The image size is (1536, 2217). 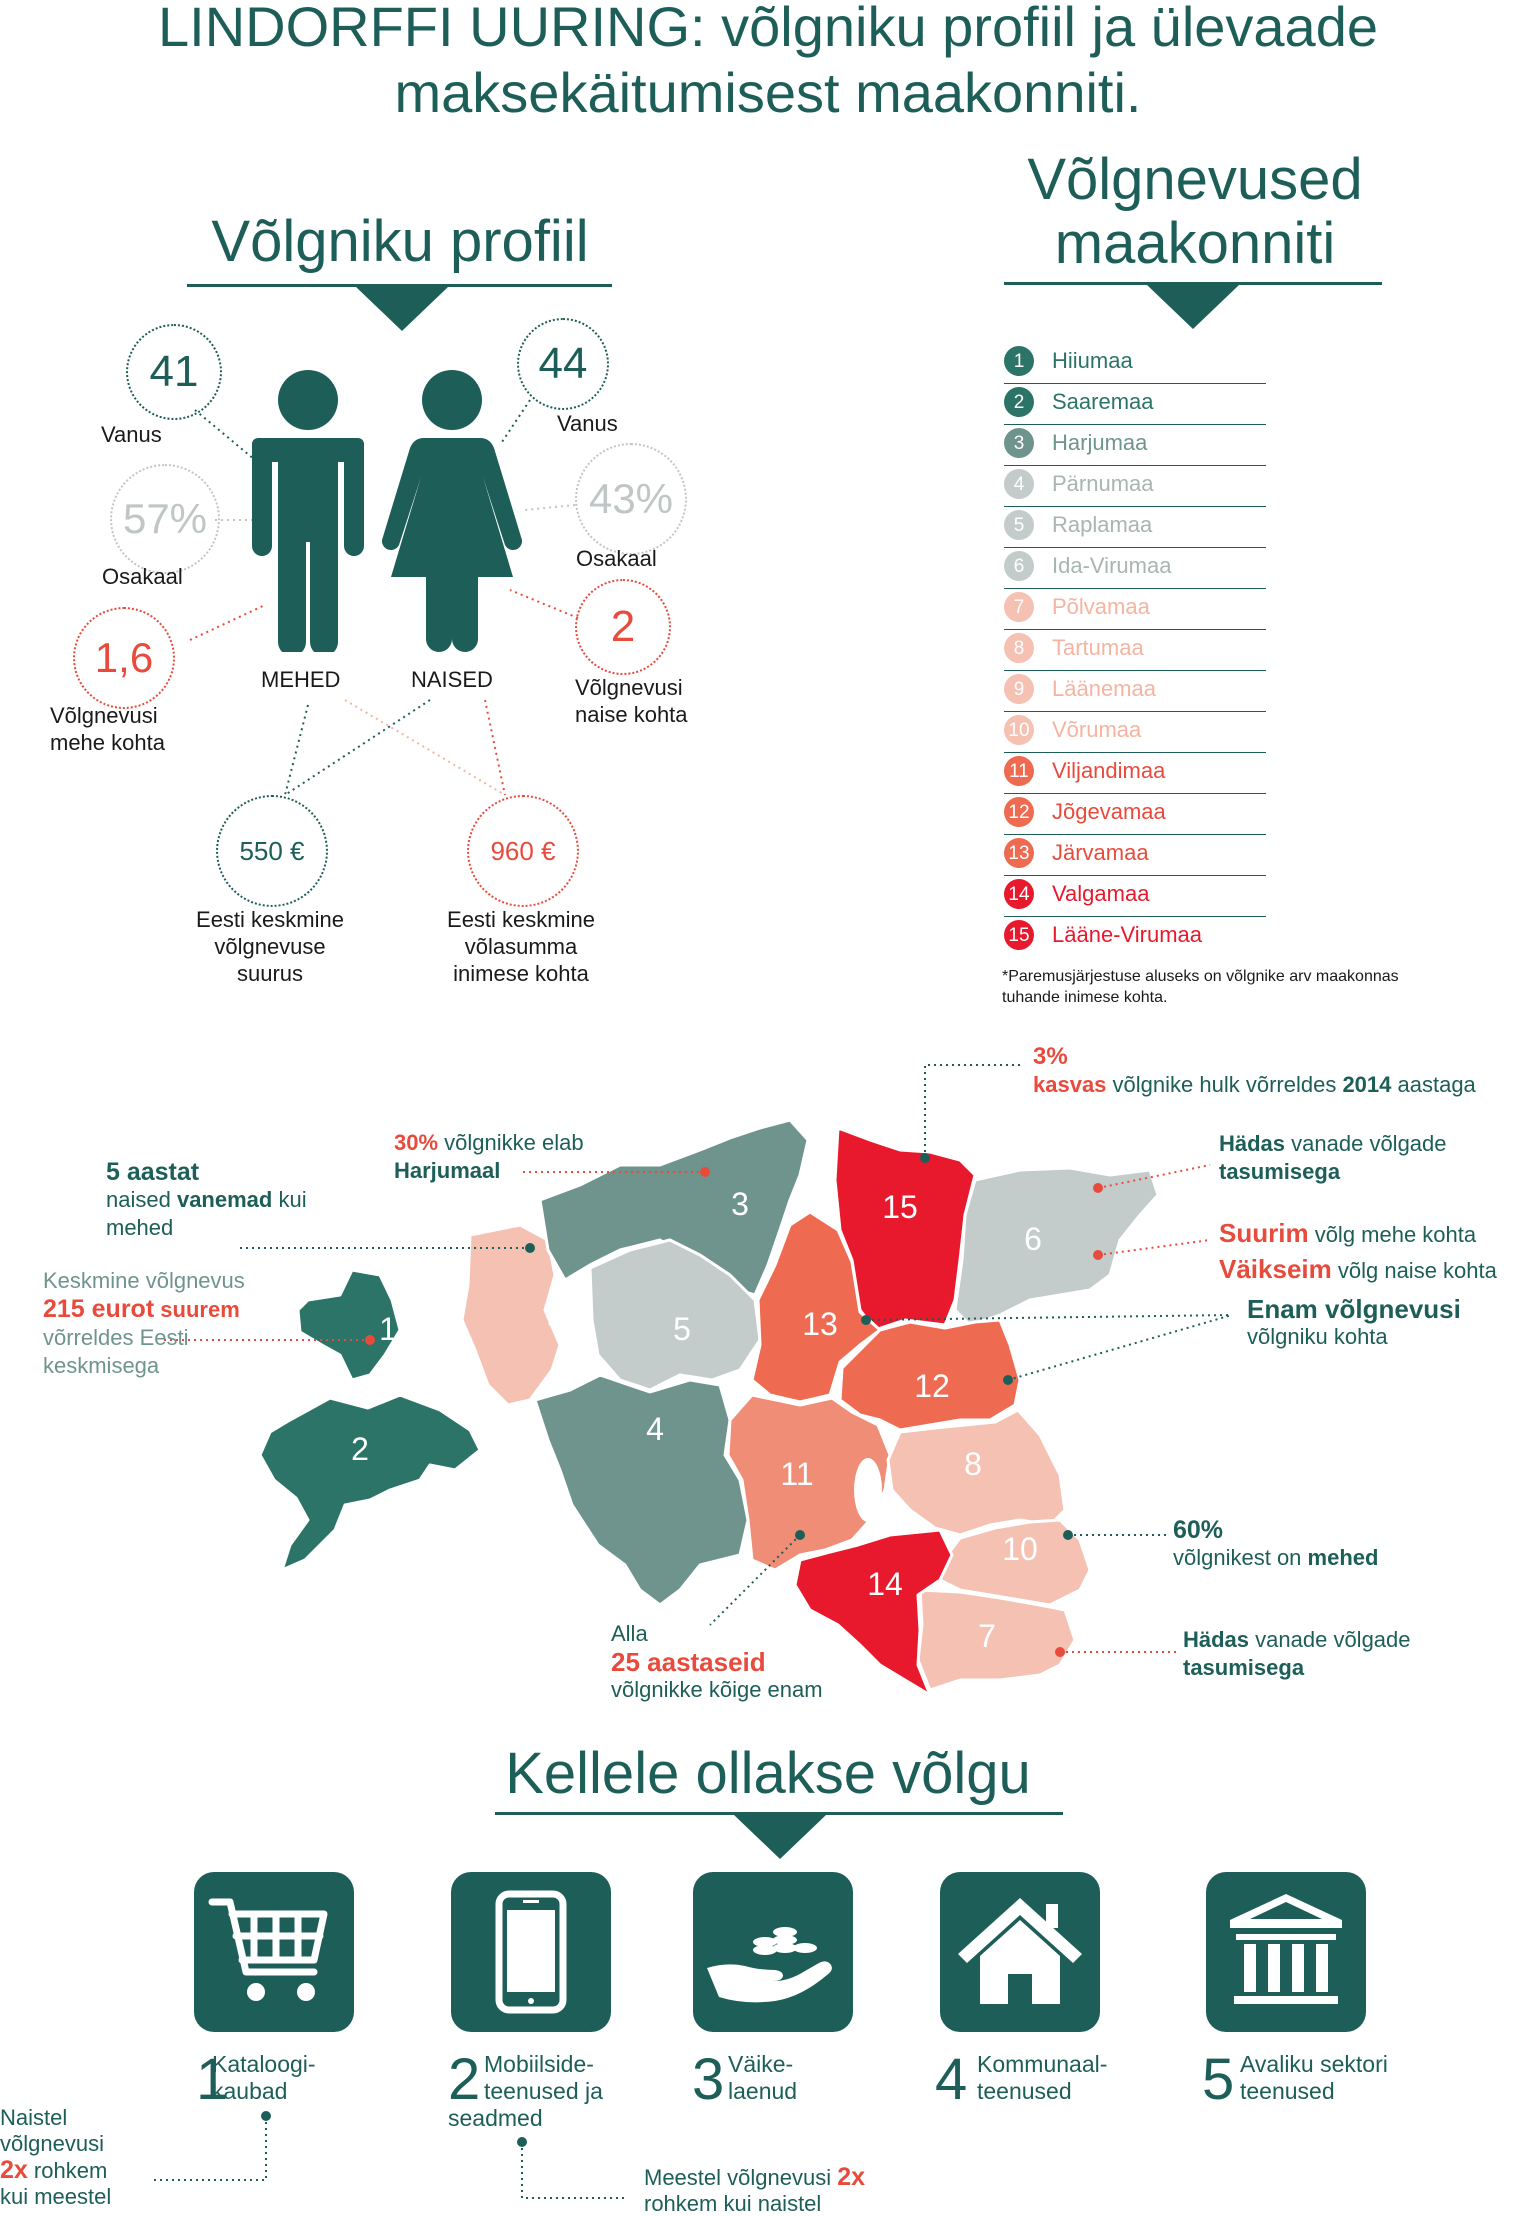 What do you see at coordinates (400, 241) in the screenshot?
I see `profile-heading: Võlgniku profiil` at bounding box center [400, 241].